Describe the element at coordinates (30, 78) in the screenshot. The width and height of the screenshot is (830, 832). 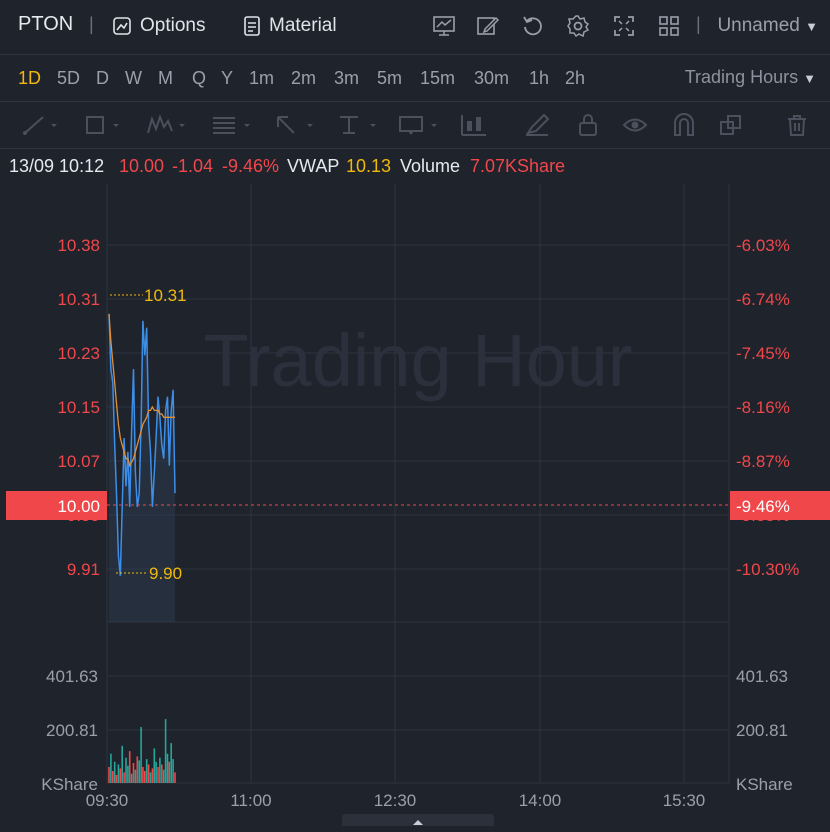
I see `period-1d: 1D` at that location.